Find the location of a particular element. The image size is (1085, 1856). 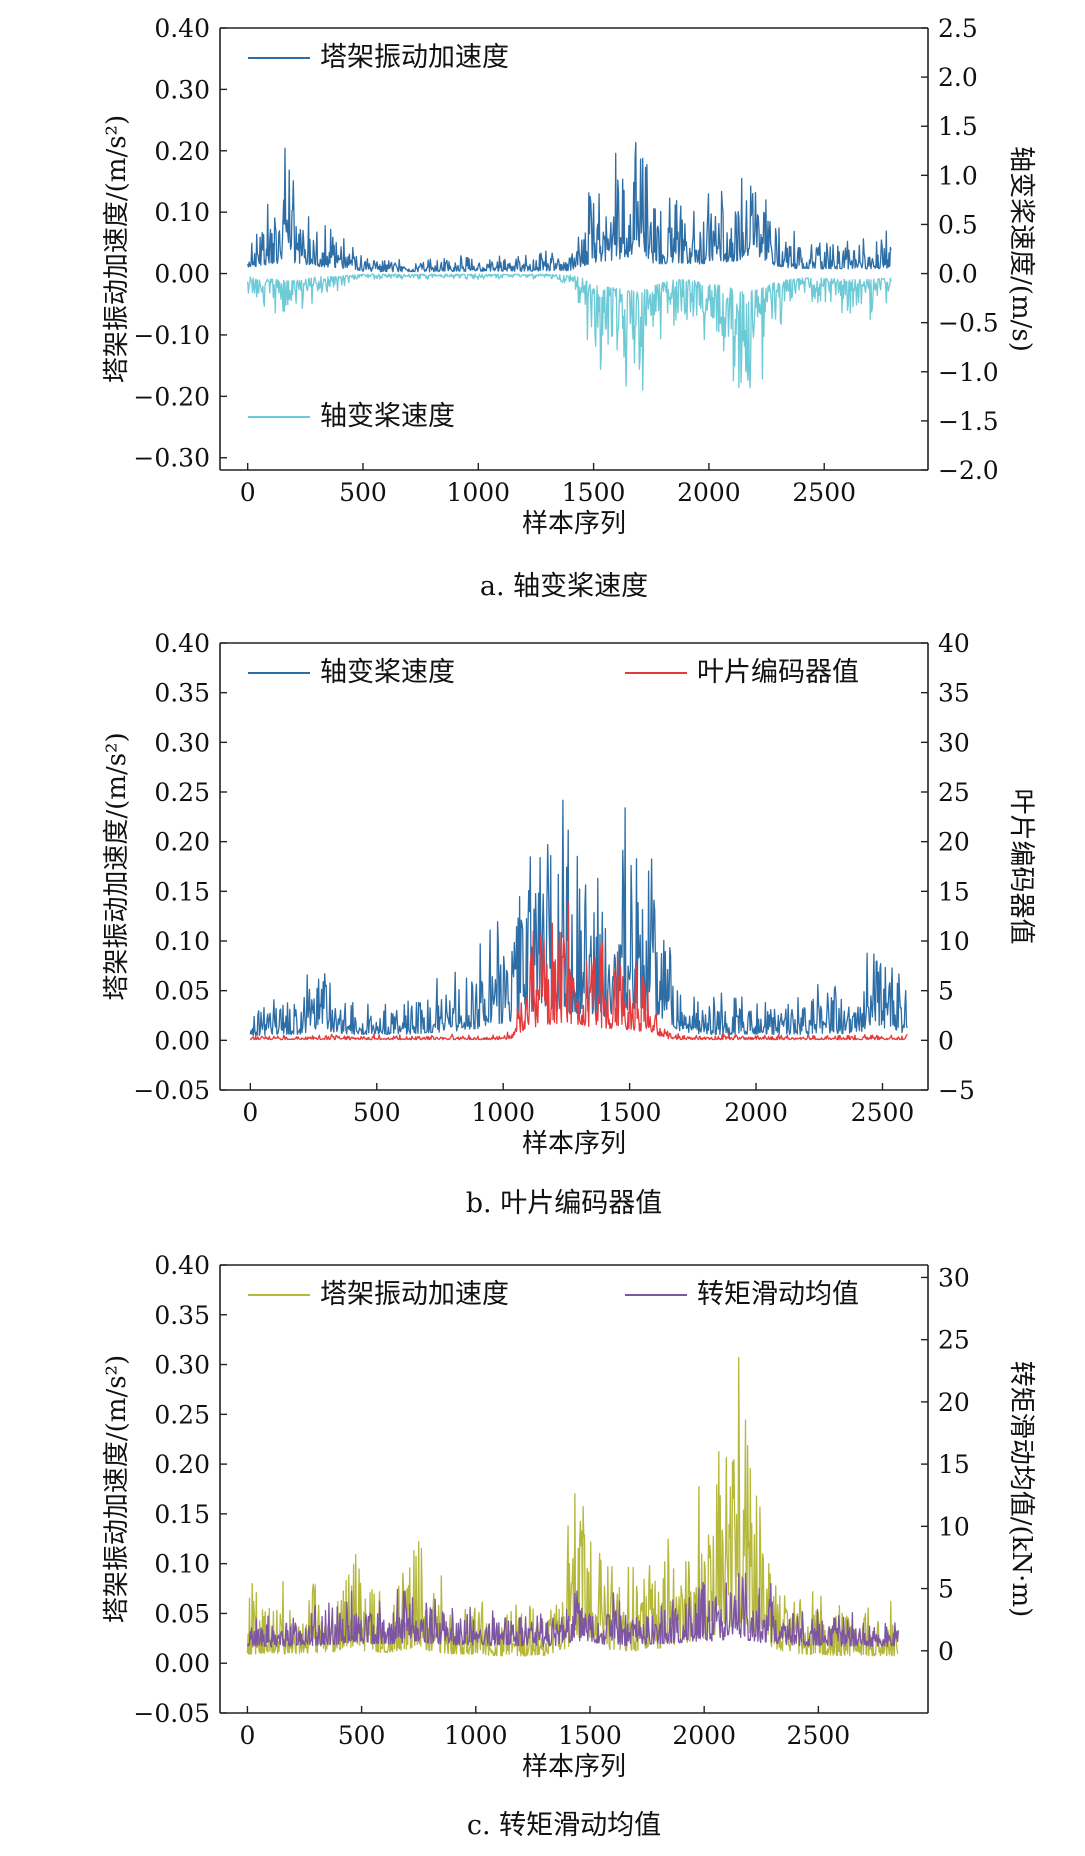

y-right-tick-label: 2.0 is located at coordinates (958, 77).